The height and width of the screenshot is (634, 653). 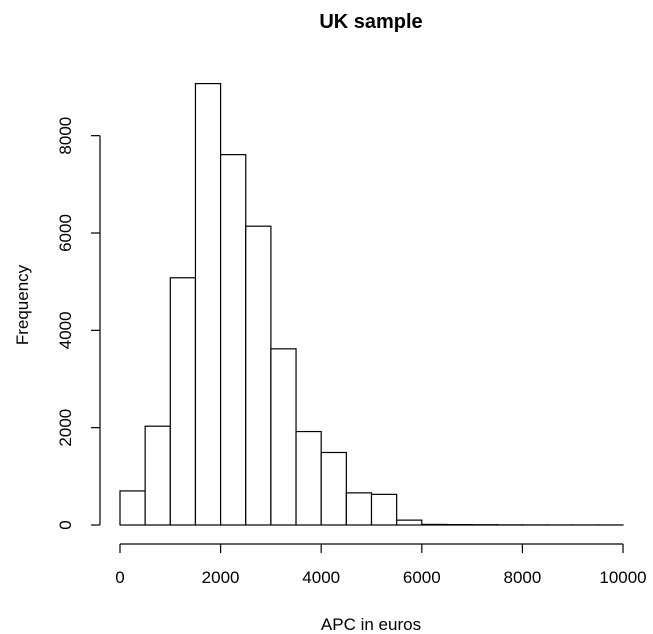 I want to click on y-tick-label-2000: 2000, so click(x=65, y=428).